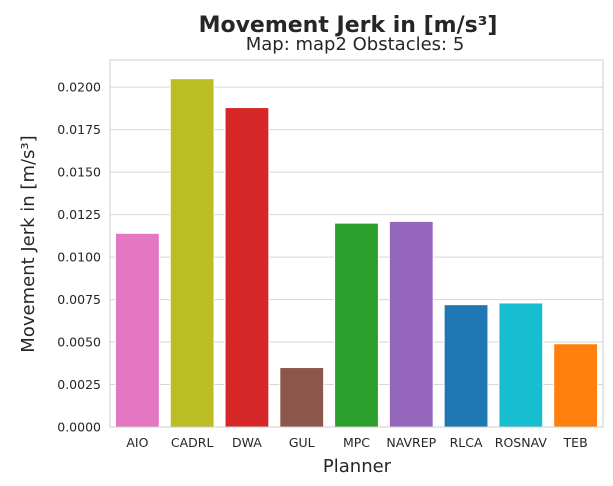 The width and height of the screenshot is (613, 486). What do you see at coordinates (28, 243) in the screenshot?
I see `y-axis-label: Movement Jerk in [m/s³]` at bounding box center [28, 243].